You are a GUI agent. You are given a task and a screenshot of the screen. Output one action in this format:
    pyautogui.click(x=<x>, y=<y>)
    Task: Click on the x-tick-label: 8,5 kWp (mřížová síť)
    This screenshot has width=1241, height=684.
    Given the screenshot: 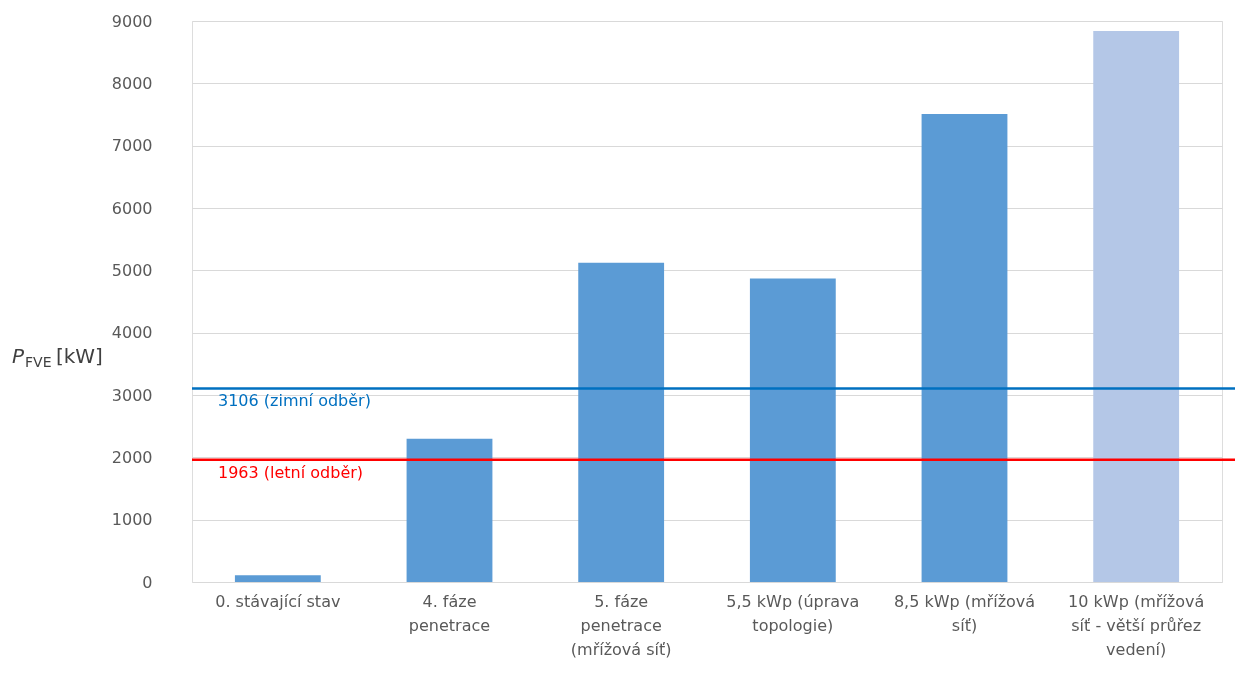 What is the action you would take?
    pyautogui.click(x=964, y=613)
    